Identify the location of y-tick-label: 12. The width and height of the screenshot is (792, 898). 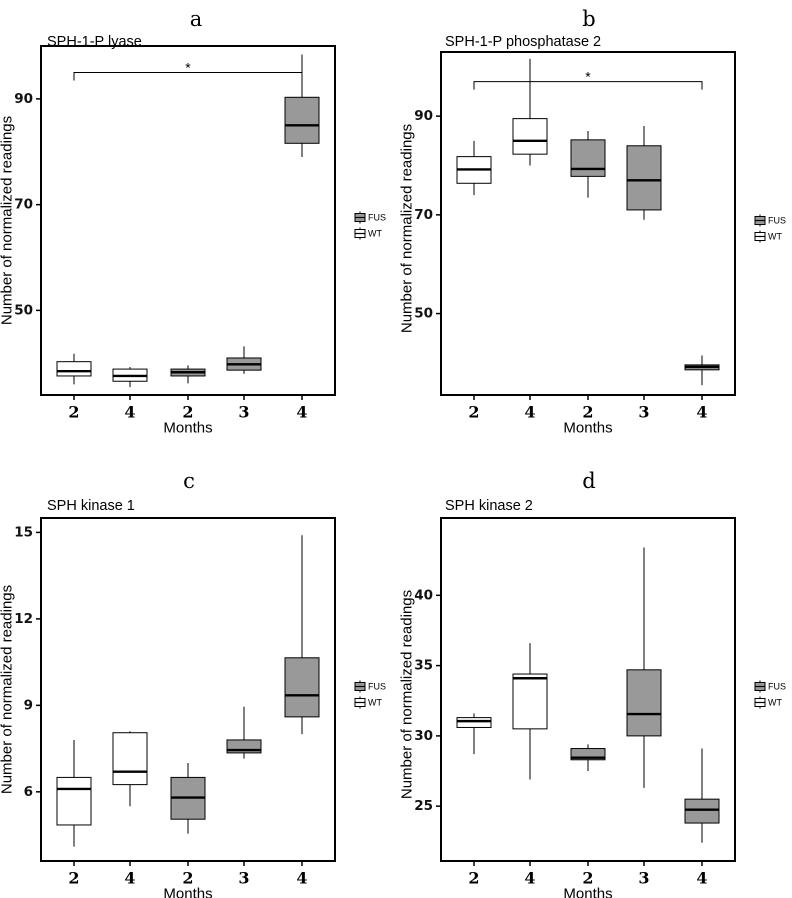
(23, 619).